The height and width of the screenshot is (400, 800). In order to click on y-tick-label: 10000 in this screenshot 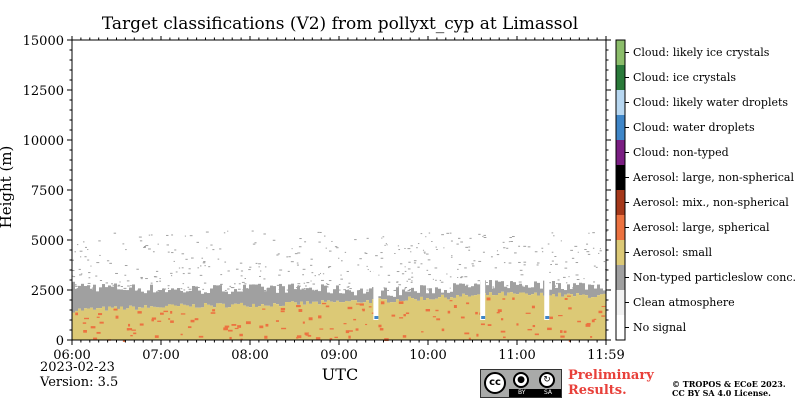, I will do `click(43, 141)`.